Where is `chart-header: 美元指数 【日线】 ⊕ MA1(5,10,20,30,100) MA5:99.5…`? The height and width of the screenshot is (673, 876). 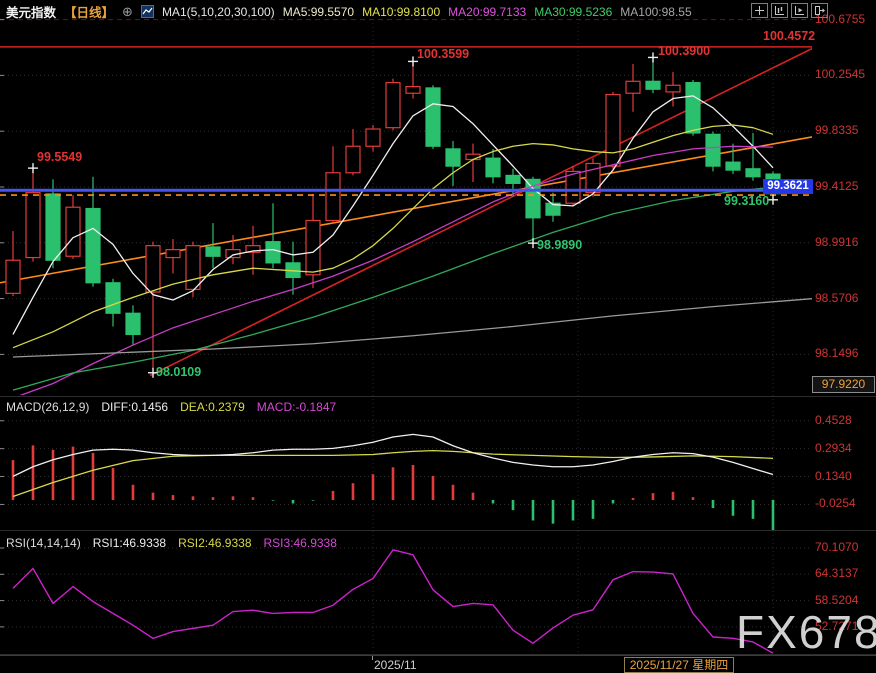
chart-header: 美元指数 【日线】 ⊕ MA1(5,10,20,30,100) MA5:99.5… is located at coordinates (349, 12).